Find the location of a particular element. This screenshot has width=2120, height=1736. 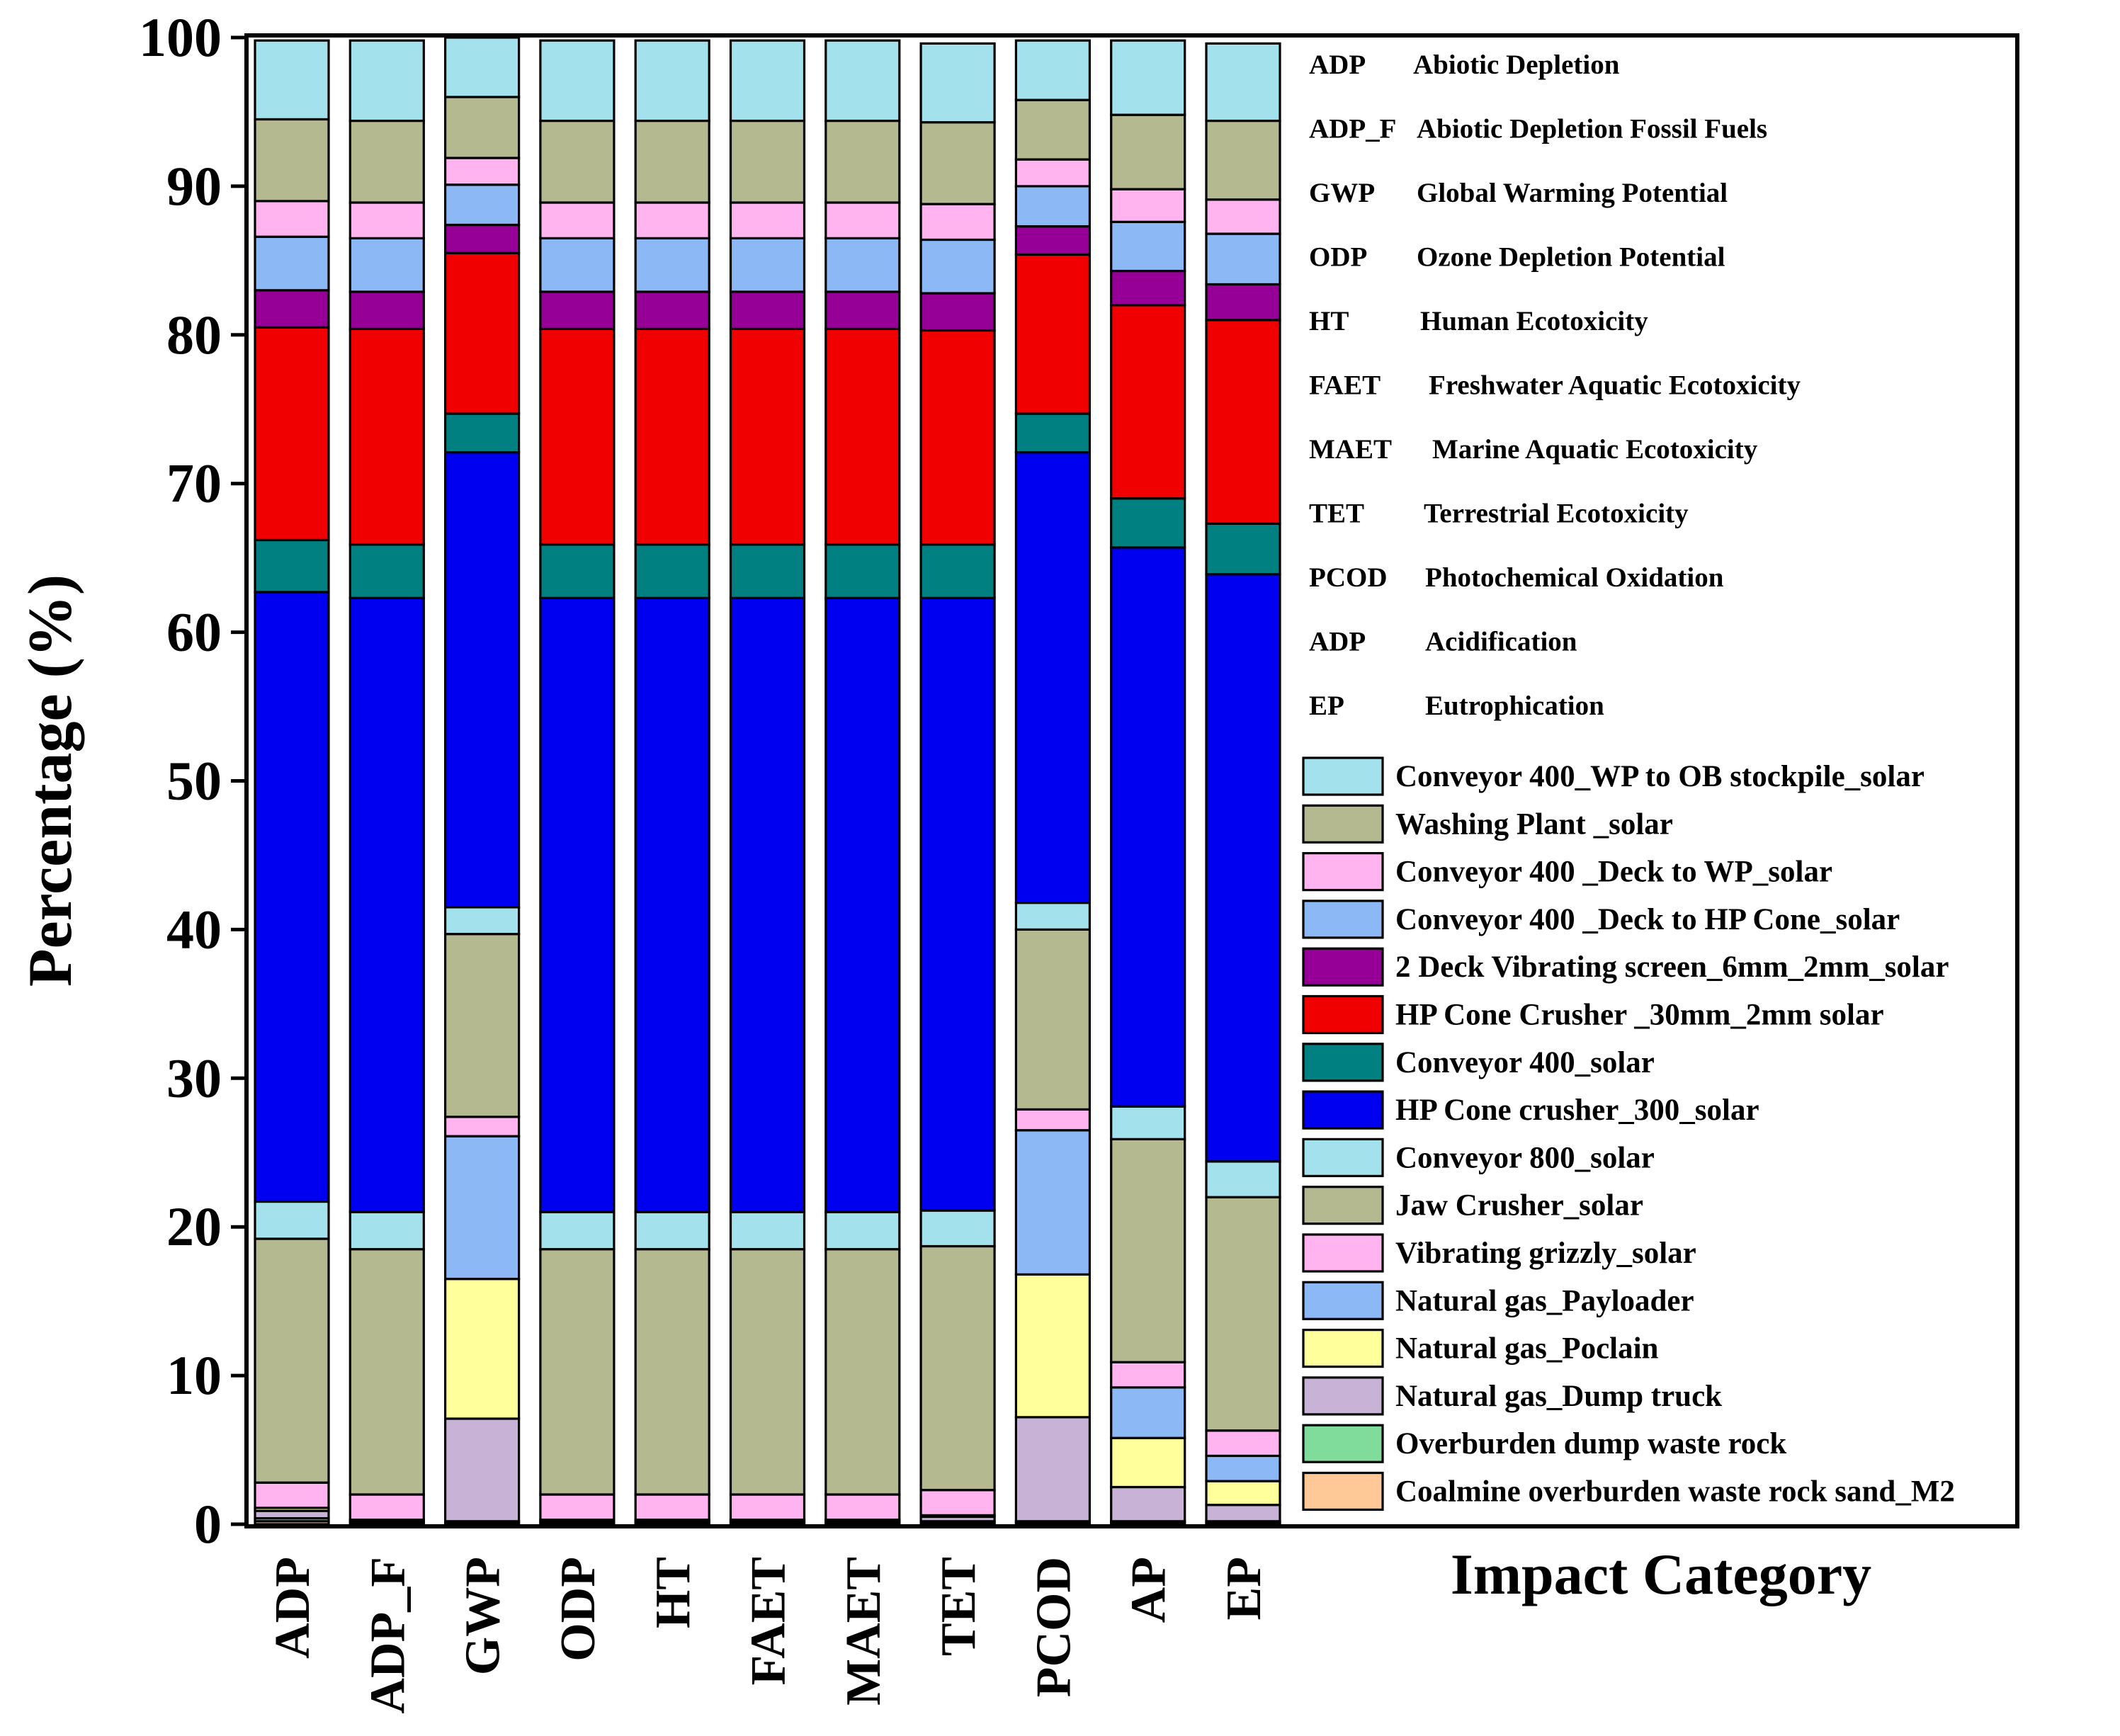

legend-label: Conveyor 400 _Deck to WP_solar is located at coordinates (1613, 873).